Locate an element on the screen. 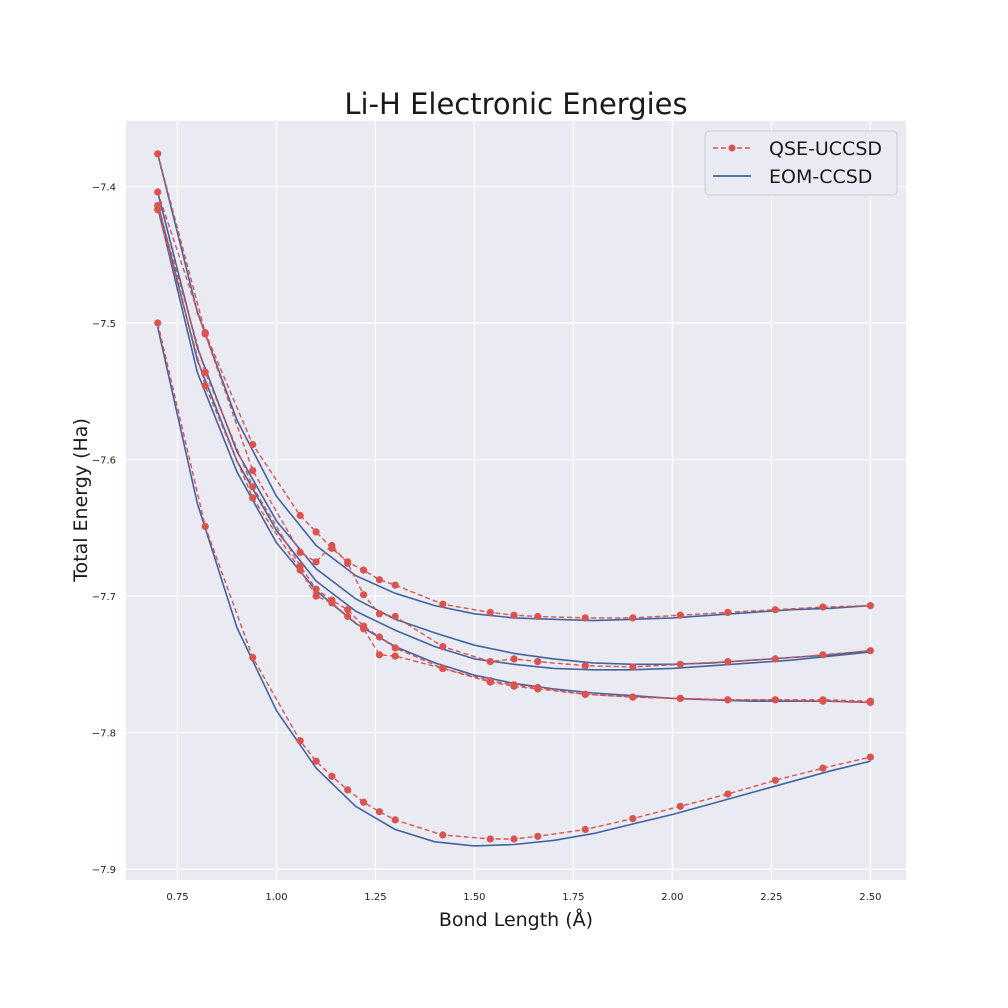 This screenshot has height=1008, width=1008. y-tick-label: −7.8 is located at coordinates (104, 734).